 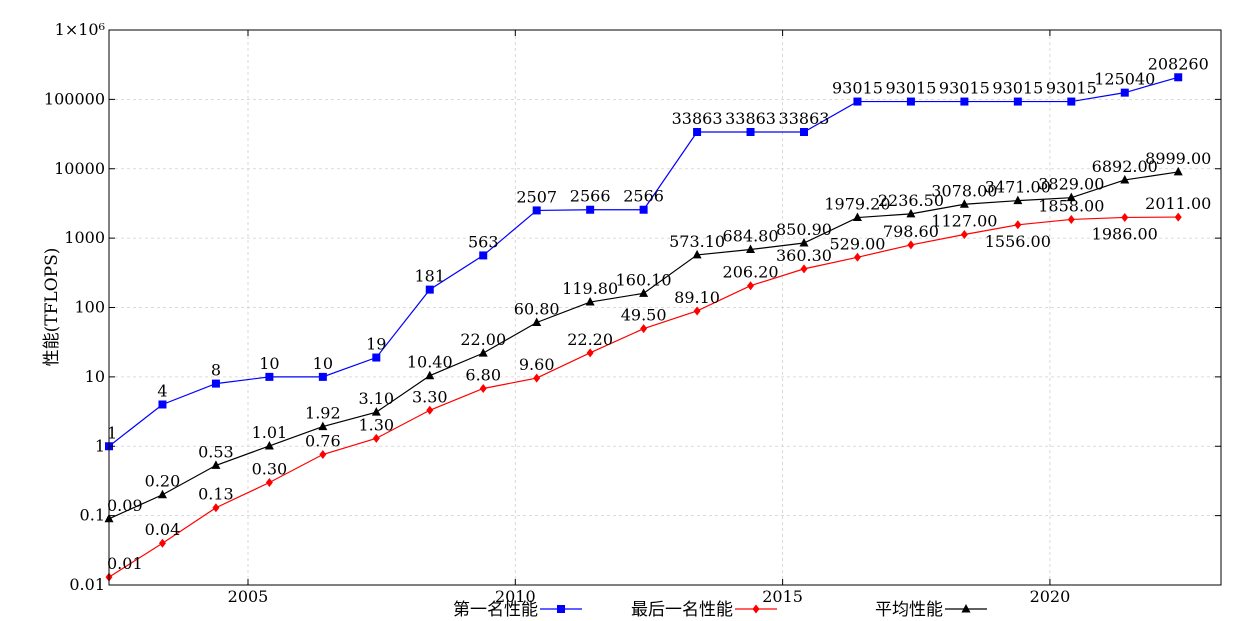 What do you see at coordinates (911, 231) in the screenshot?
I see `last-place-data-label: 798.60` at bounding box center [911, 231].